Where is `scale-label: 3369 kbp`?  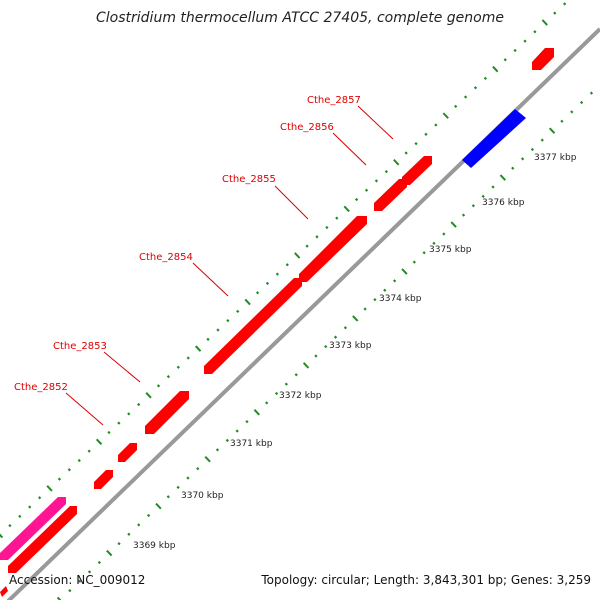 scale-label: 3369 kbp is located at coordinates (154, 546).